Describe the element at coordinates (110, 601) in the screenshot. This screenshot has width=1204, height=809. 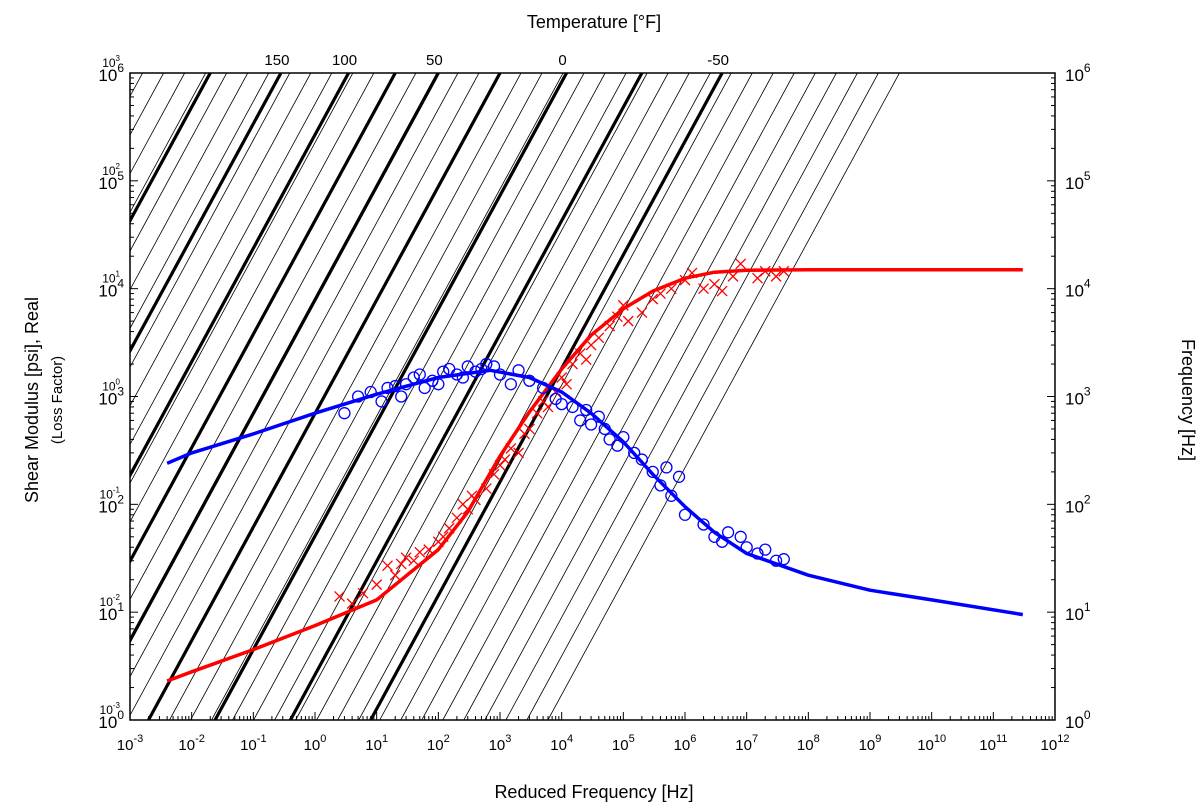
I see `loss-tick-label: 10⁻²` at that location.